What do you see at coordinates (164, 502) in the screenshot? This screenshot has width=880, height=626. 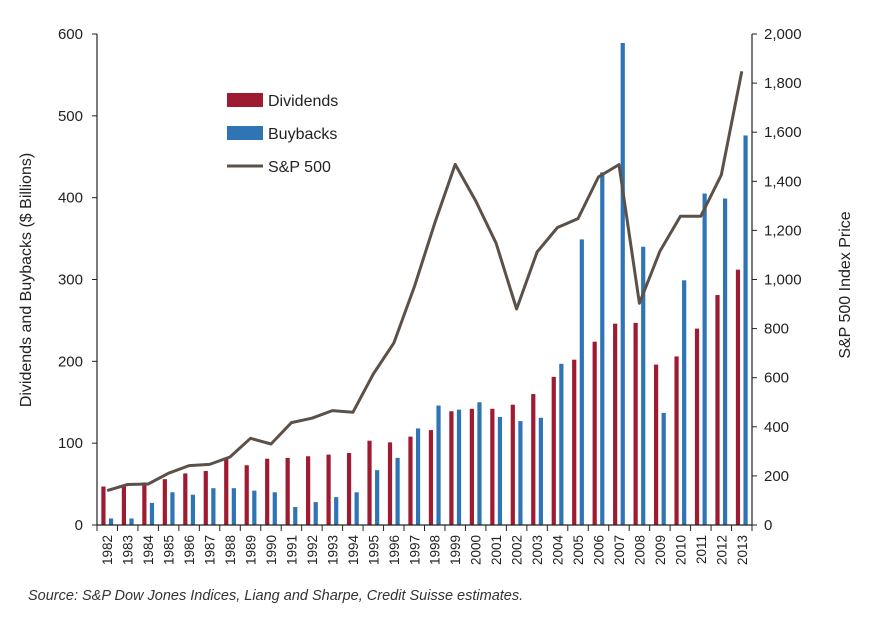 I see `bar-dividends-1985` at bounding box center [164, 502].